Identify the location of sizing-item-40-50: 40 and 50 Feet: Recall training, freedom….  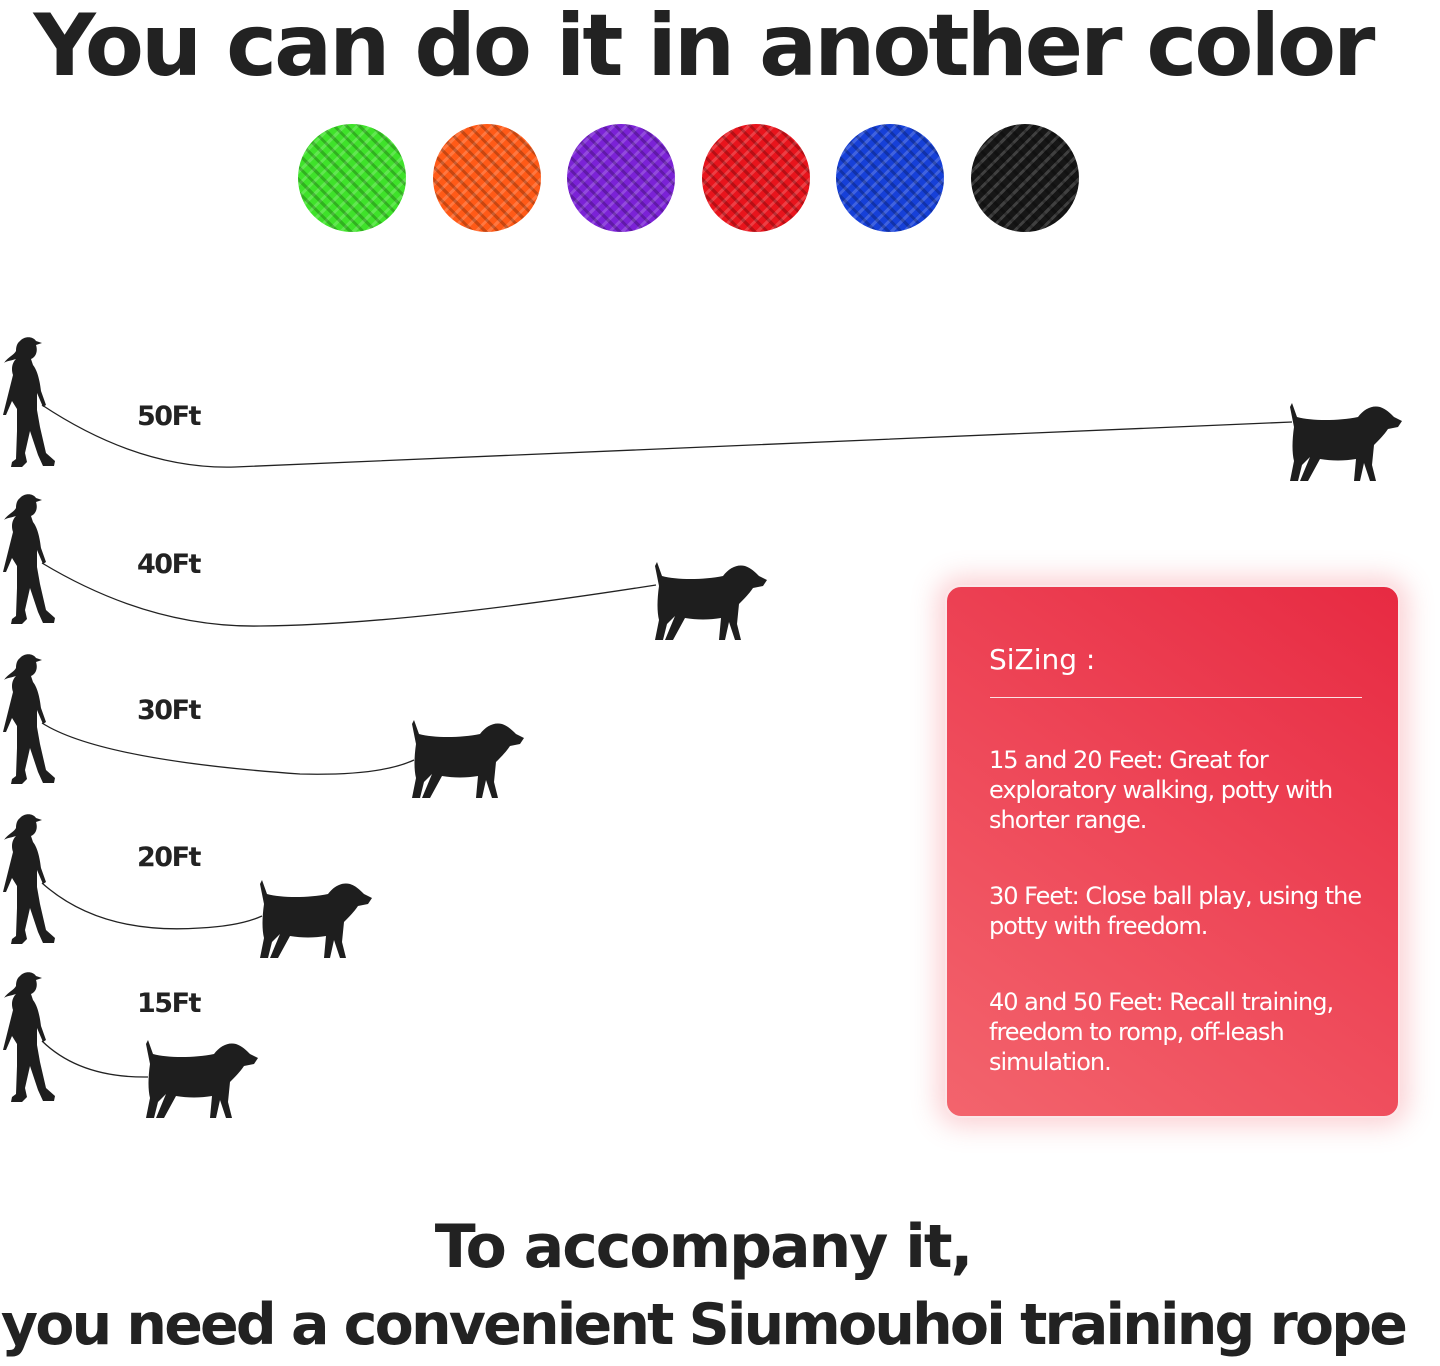
(1161, 1032).